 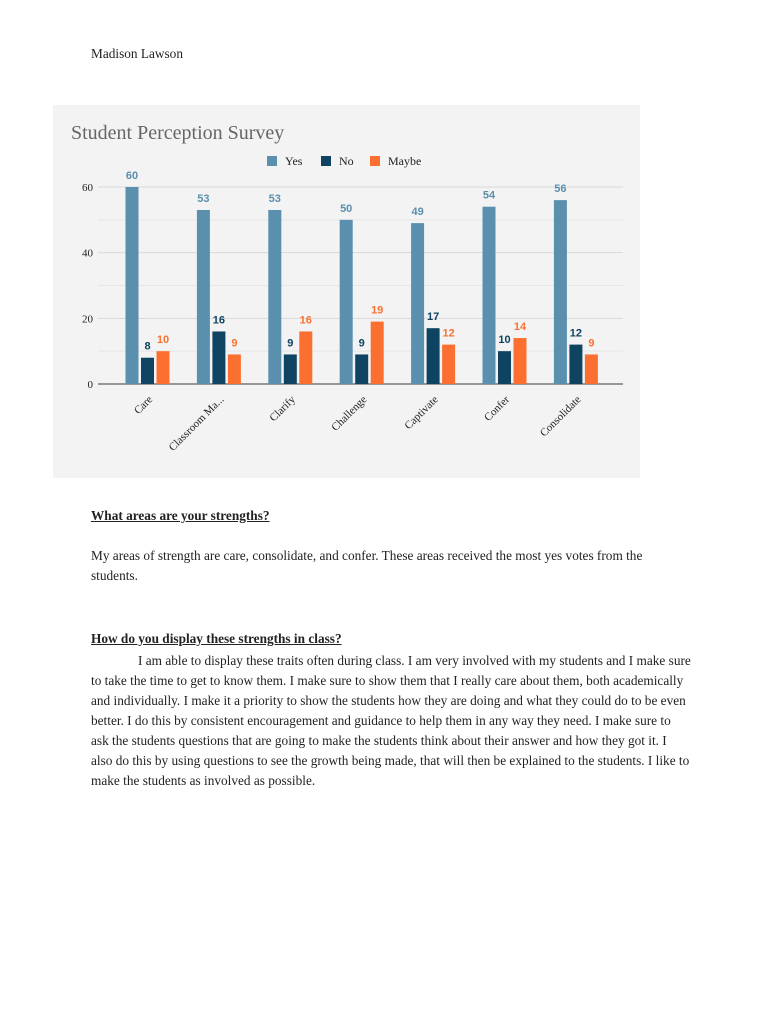 I want to click on legend-label-no: No, so click(x=346, y=161).